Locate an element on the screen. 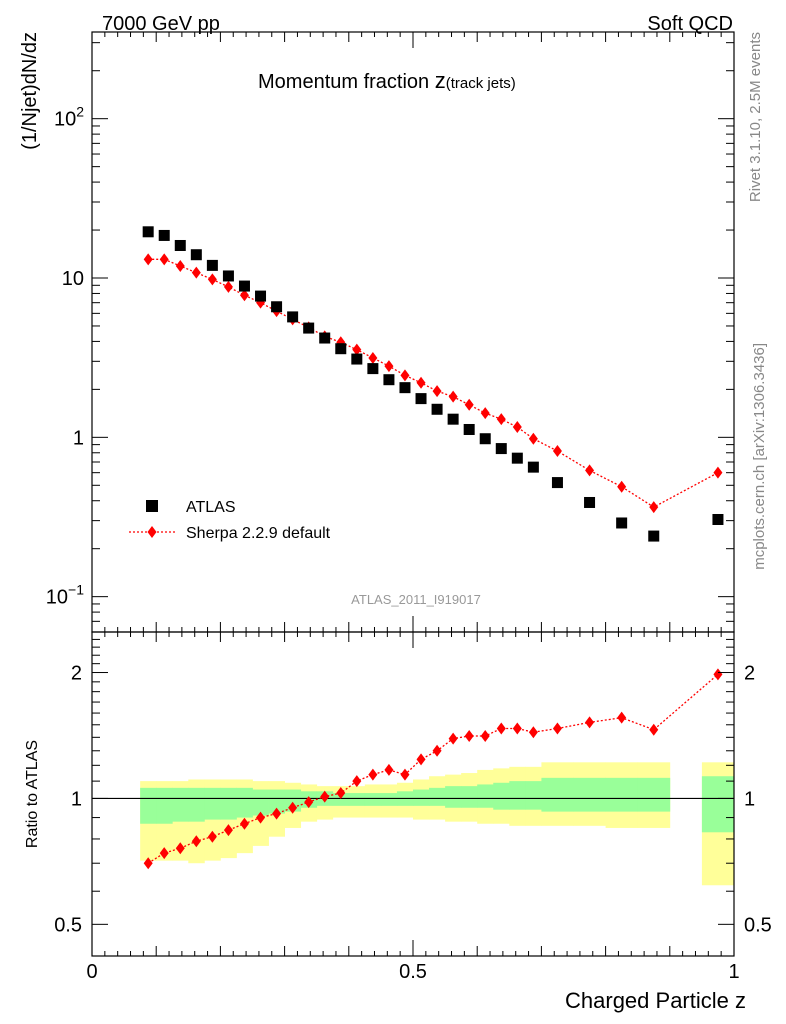  main-y-axis-label: (1/Njet)dN/dz is located at coordinates (30, 91).